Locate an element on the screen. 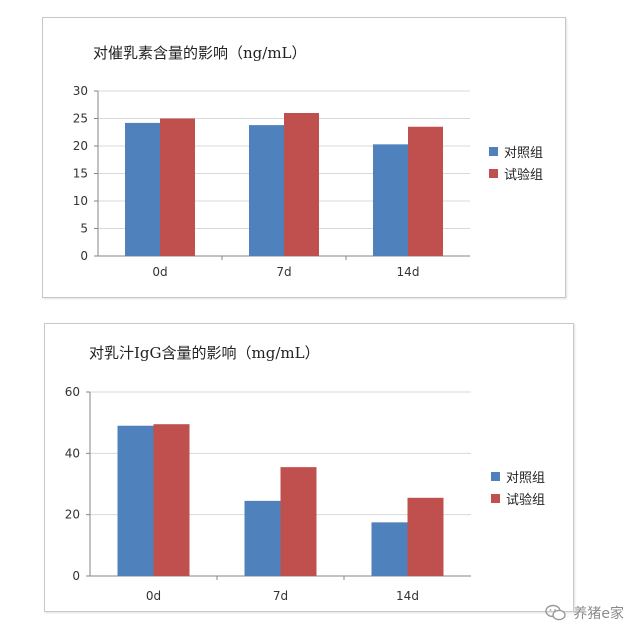 The width and height of the screenshot is (640, 635). y-tick-label: 25 is located at coordinates (80, 119).